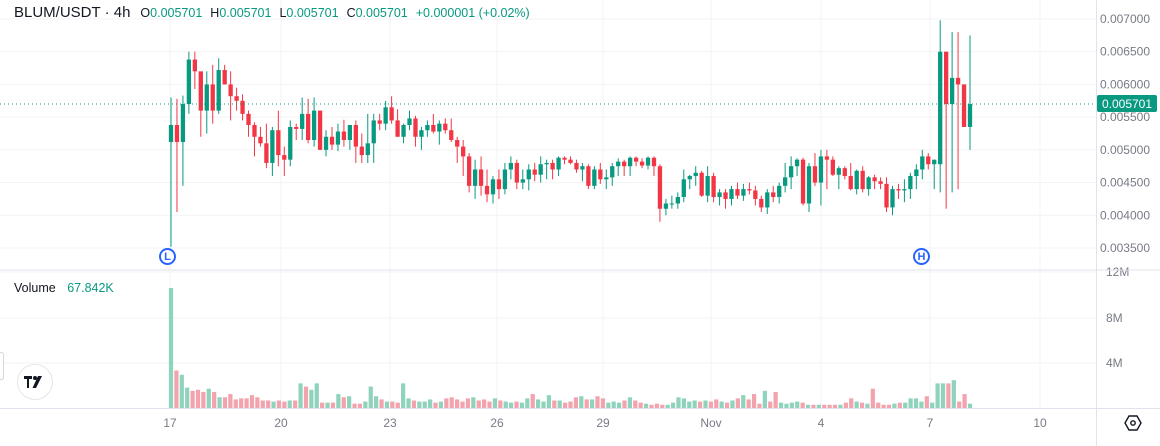 This screenshot has height=446, width=1160. Describe the element at coordinates (281, 423) in the screenshot. I see `svg-text: 20` at that location.